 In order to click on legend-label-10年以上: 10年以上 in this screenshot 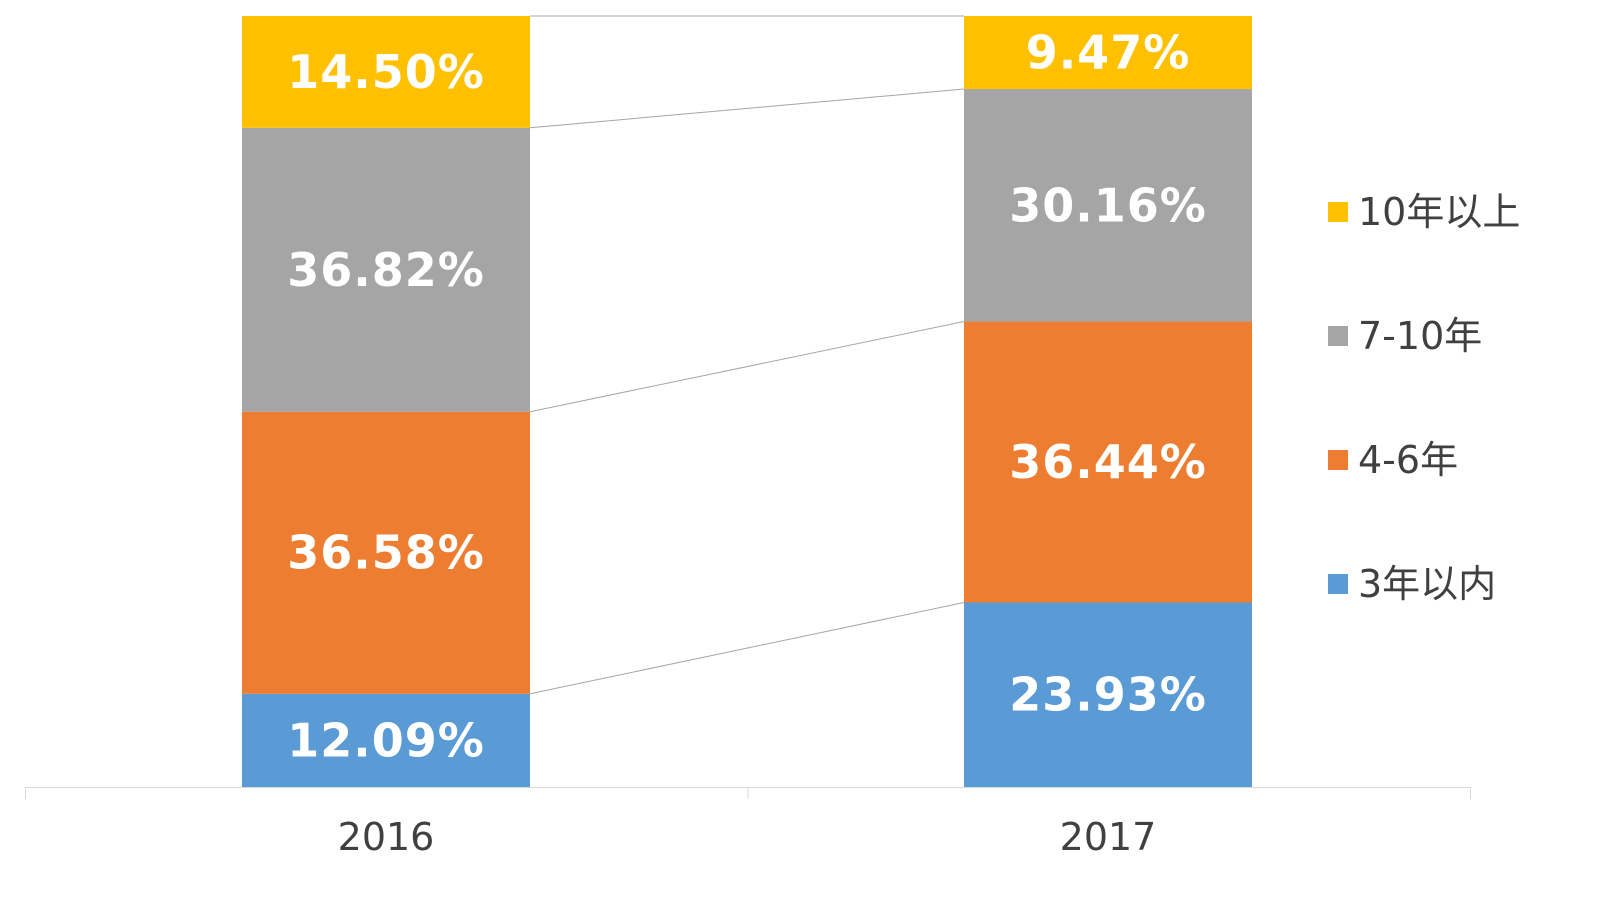, I will do `click(1439, 212)`.